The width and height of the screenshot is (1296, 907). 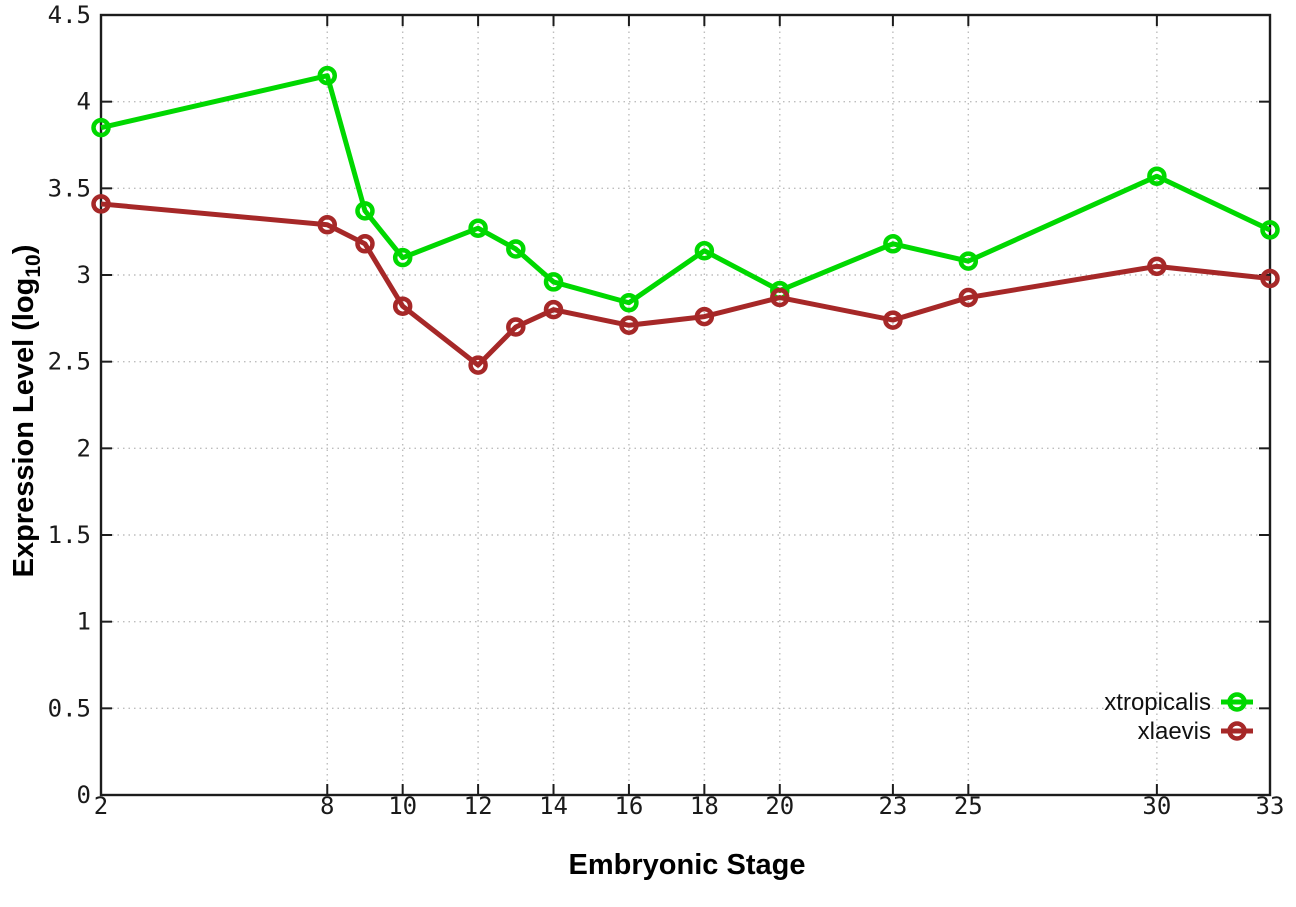 What do you see at coordinates (402, 806) in the screenshot?
I see `x-tick-label: 10` at bounding box center [402, 806].